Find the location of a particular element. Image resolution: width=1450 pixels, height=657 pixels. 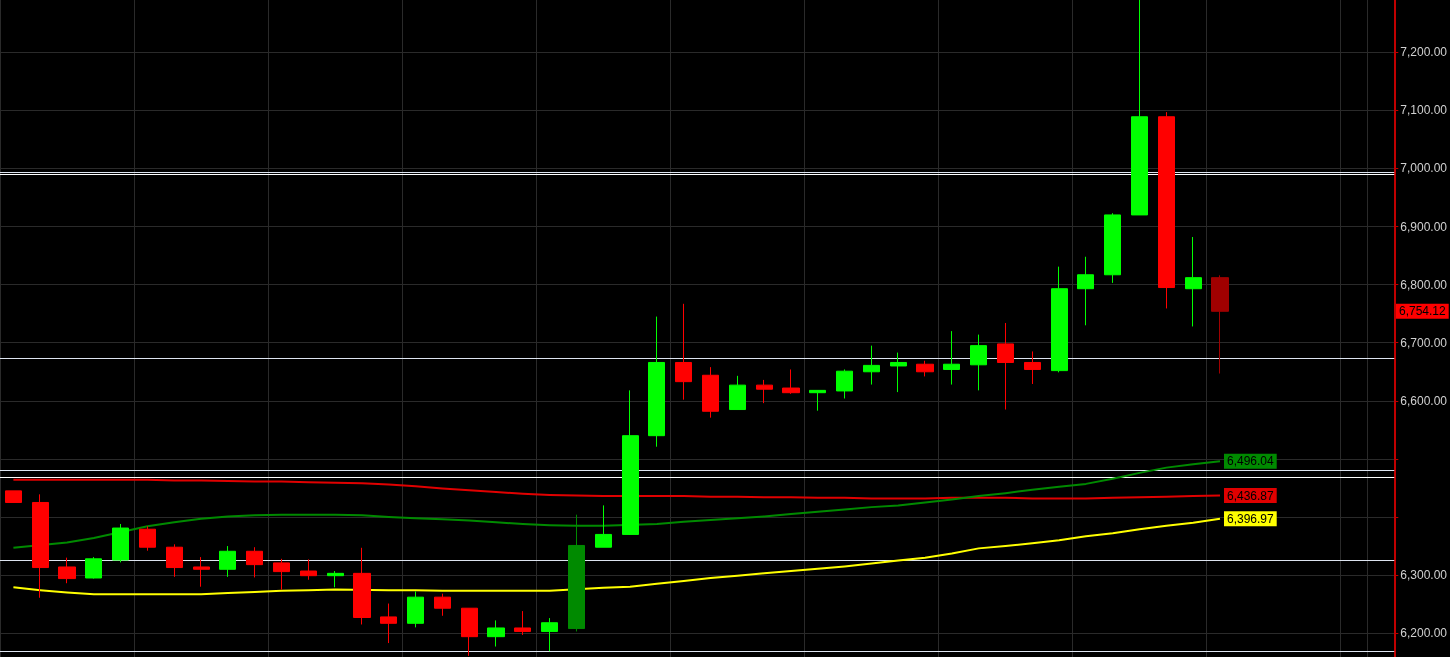

y-tick-label: 6,700.00 is located at coordinates (1424, 342).